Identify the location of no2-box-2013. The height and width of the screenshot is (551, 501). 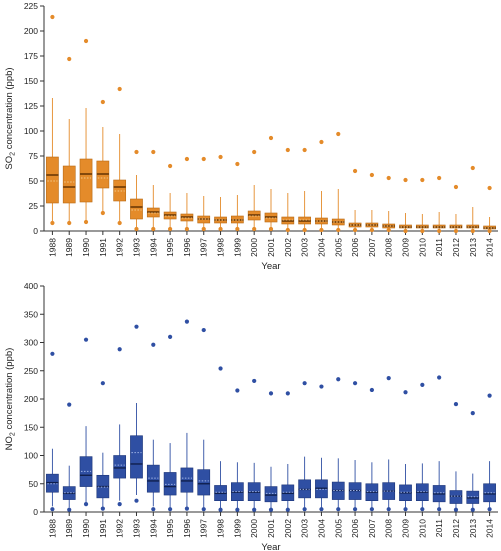
(473, 461).